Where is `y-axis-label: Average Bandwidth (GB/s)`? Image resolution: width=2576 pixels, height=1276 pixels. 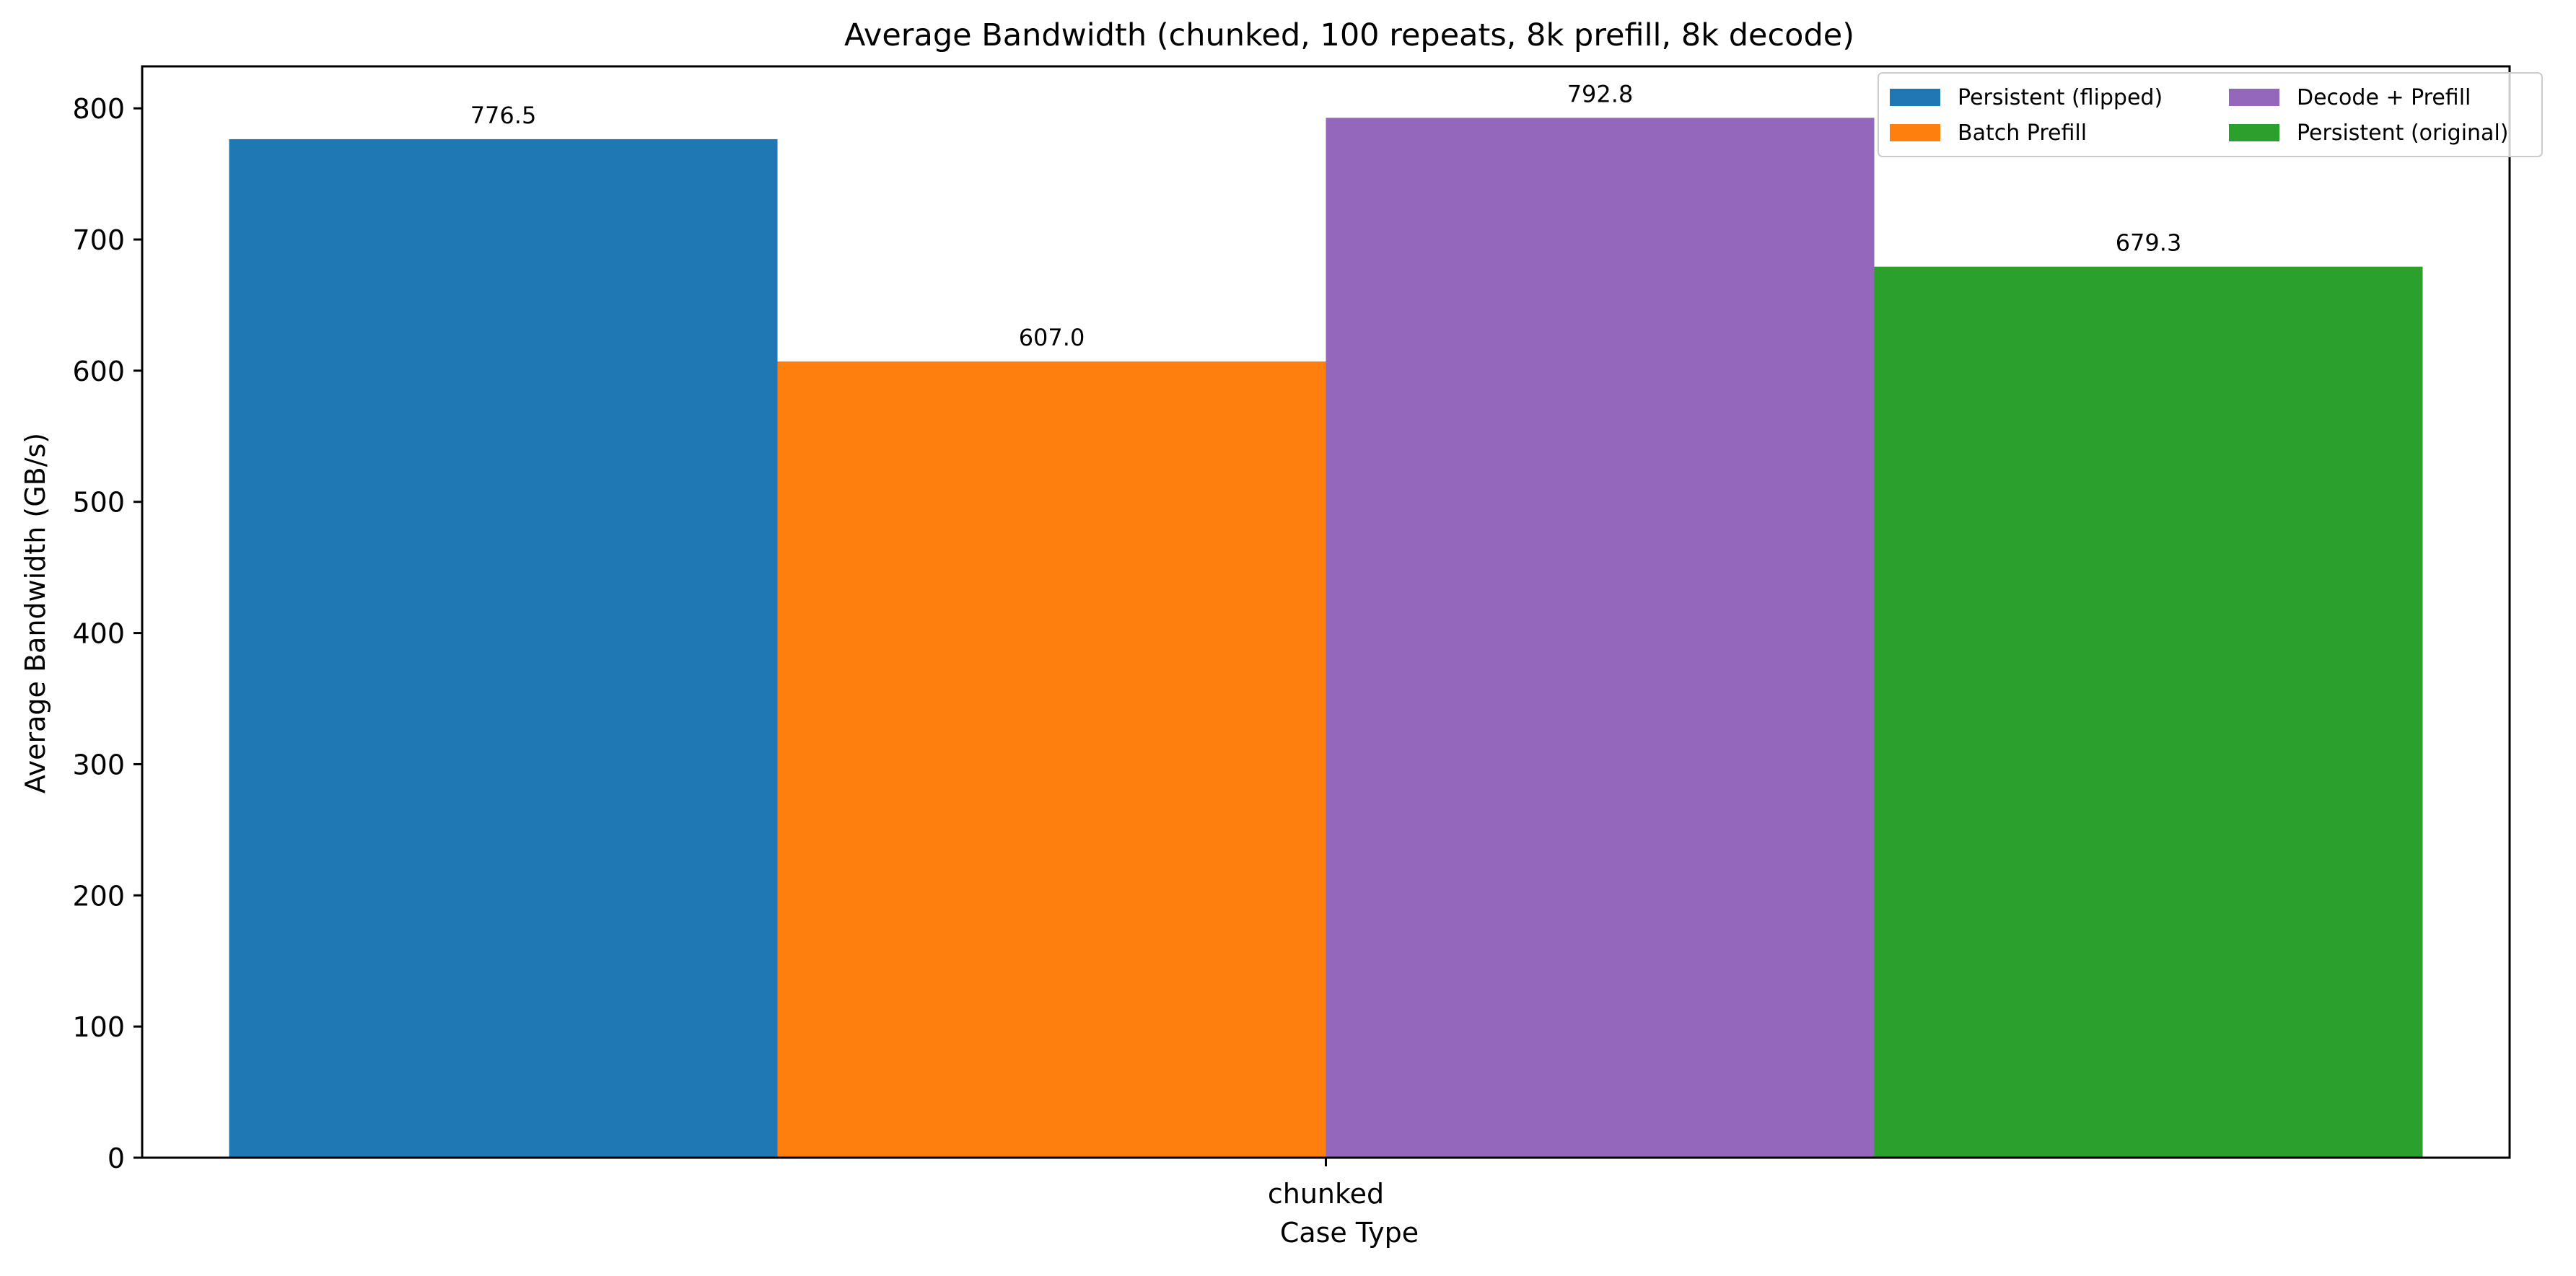 y-axis-label: Average Bandwidth (GB/s) is located at coordinates (35, 613).